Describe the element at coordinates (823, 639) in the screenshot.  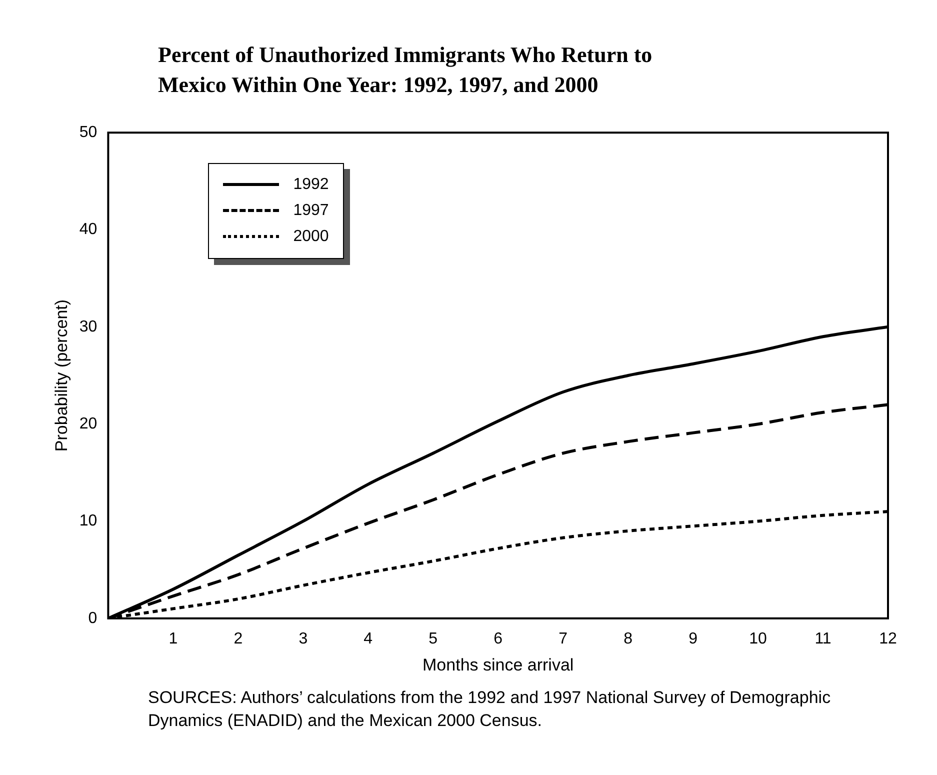
I see `x-tick-label: 11` at that location.